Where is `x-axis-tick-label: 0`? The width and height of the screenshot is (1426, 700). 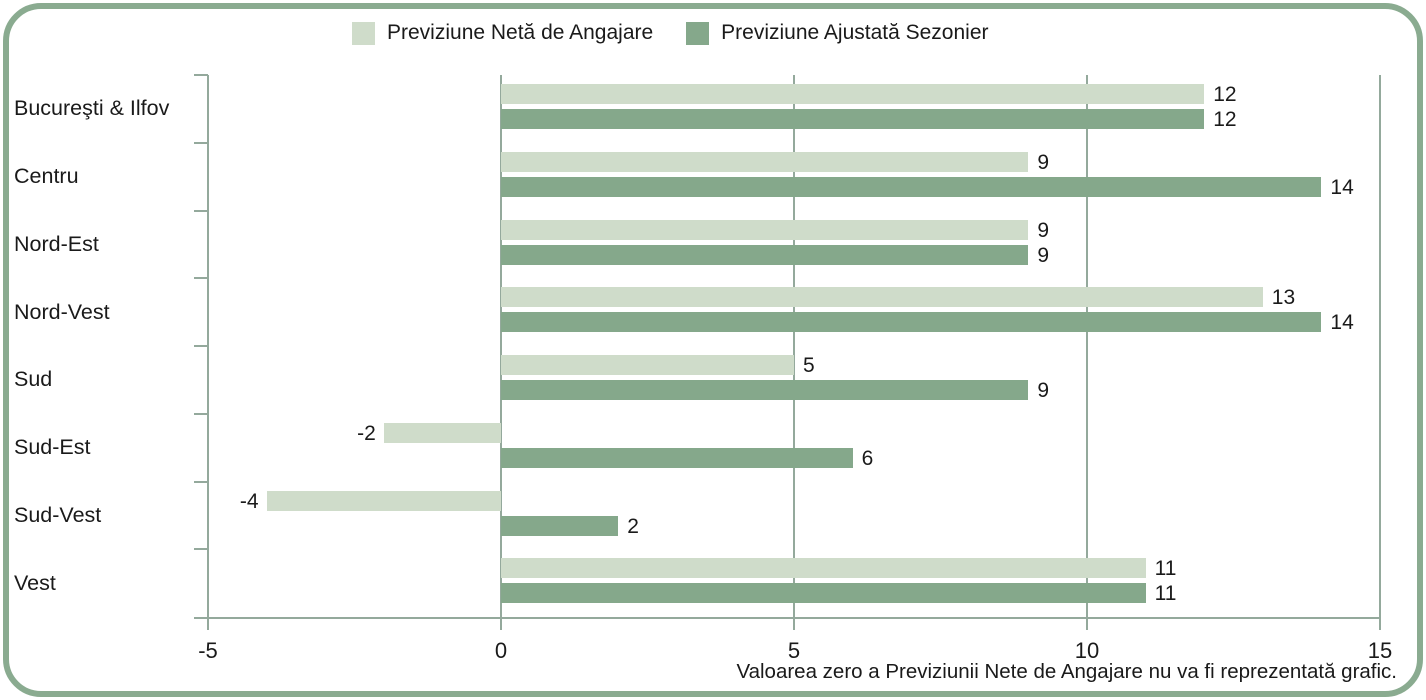
x-axis-tick-label: 0 is located at coordinates (501, 650).